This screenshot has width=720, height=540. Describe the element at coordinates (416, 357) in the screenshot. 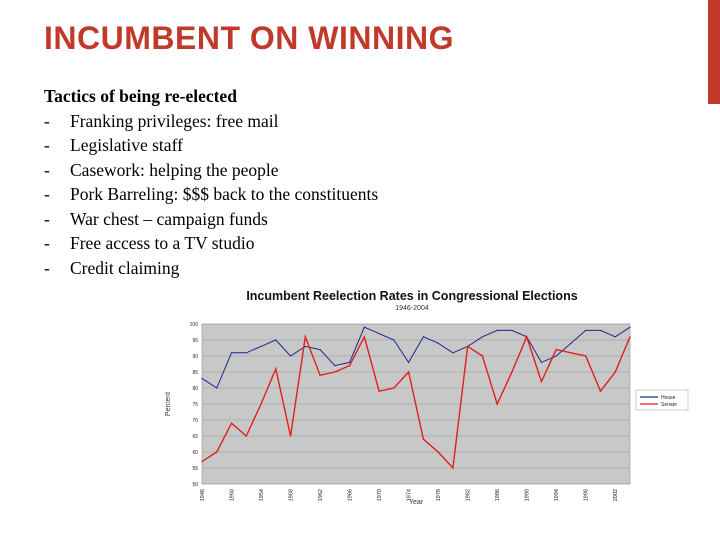

I see `series-line-house` at that location.